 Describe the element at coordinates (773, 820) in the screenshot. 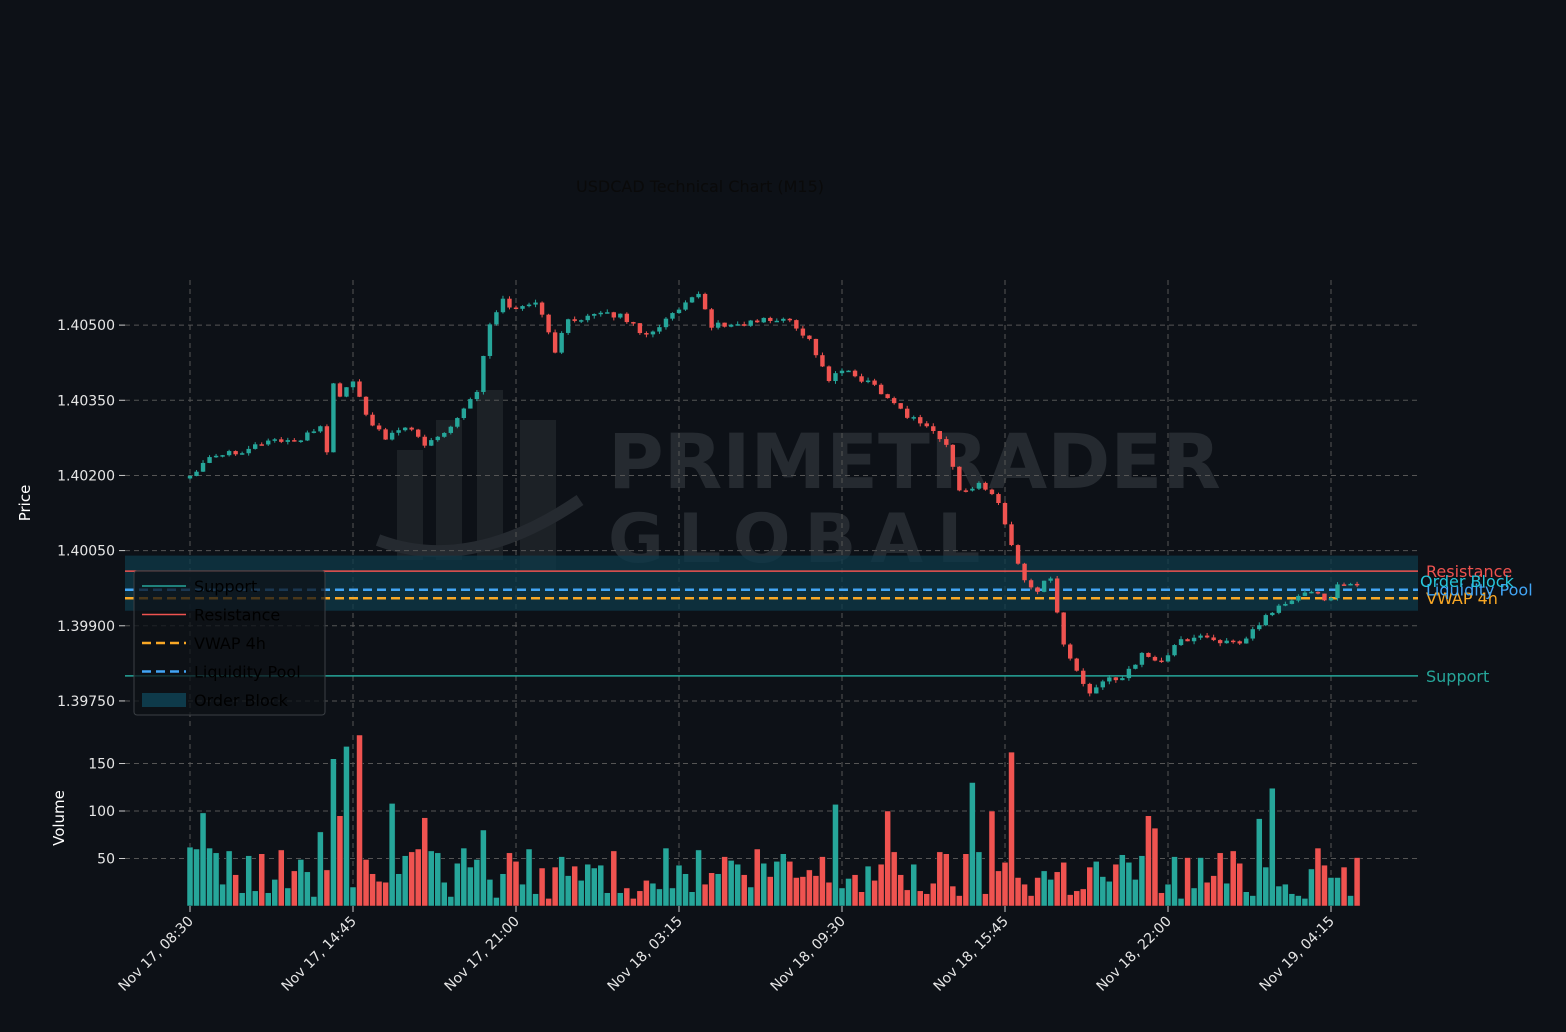

I see `volume-bars` at that location.